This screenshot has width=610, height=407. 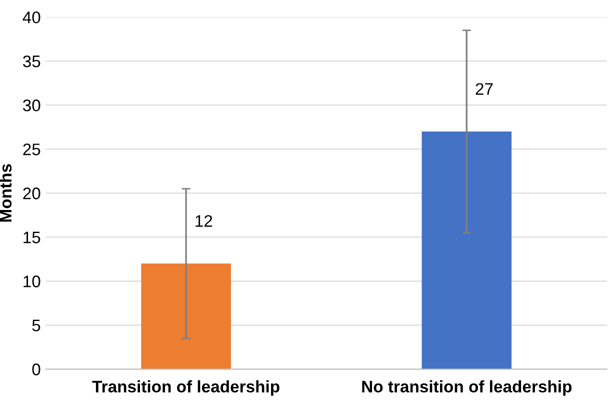 What do you see at coordinates (31, 150) in the screenshot?
I see `y-tick-label: 25` at bounding box center [31, 150].